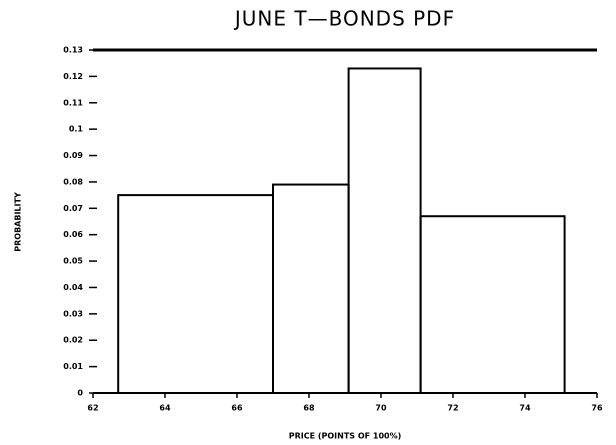  Describe the element at coordinates (525, 408) in the screenshot. I see `x-tick-label: 74` at that location.